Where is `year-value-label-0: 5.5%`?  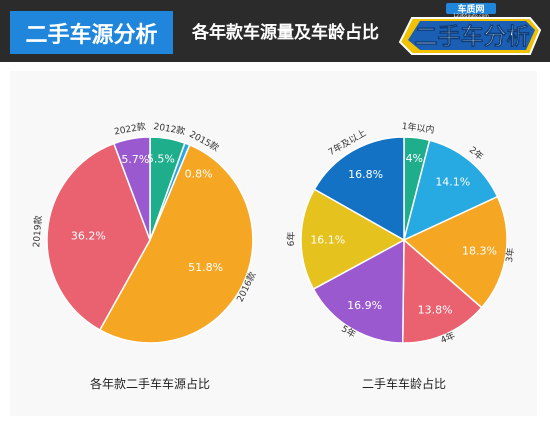 year-value-label-0: 5.5% is located at coordinates (161, 158).